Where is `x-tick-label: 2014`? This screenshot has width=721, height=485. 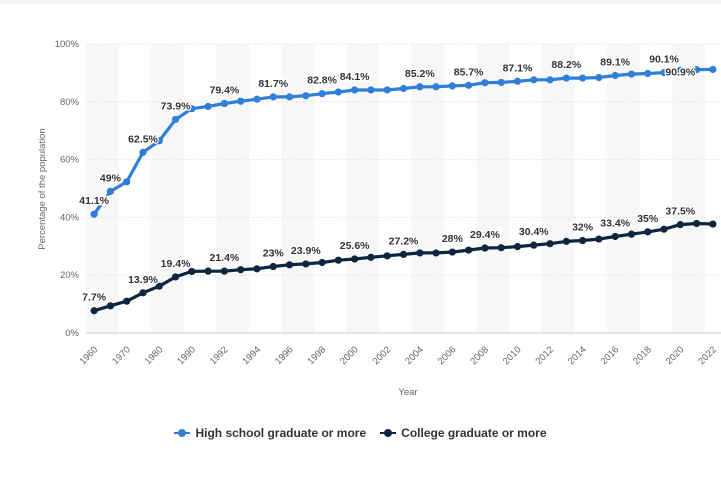
x-tick-label: 2014 is located at coordinates (577, 355).